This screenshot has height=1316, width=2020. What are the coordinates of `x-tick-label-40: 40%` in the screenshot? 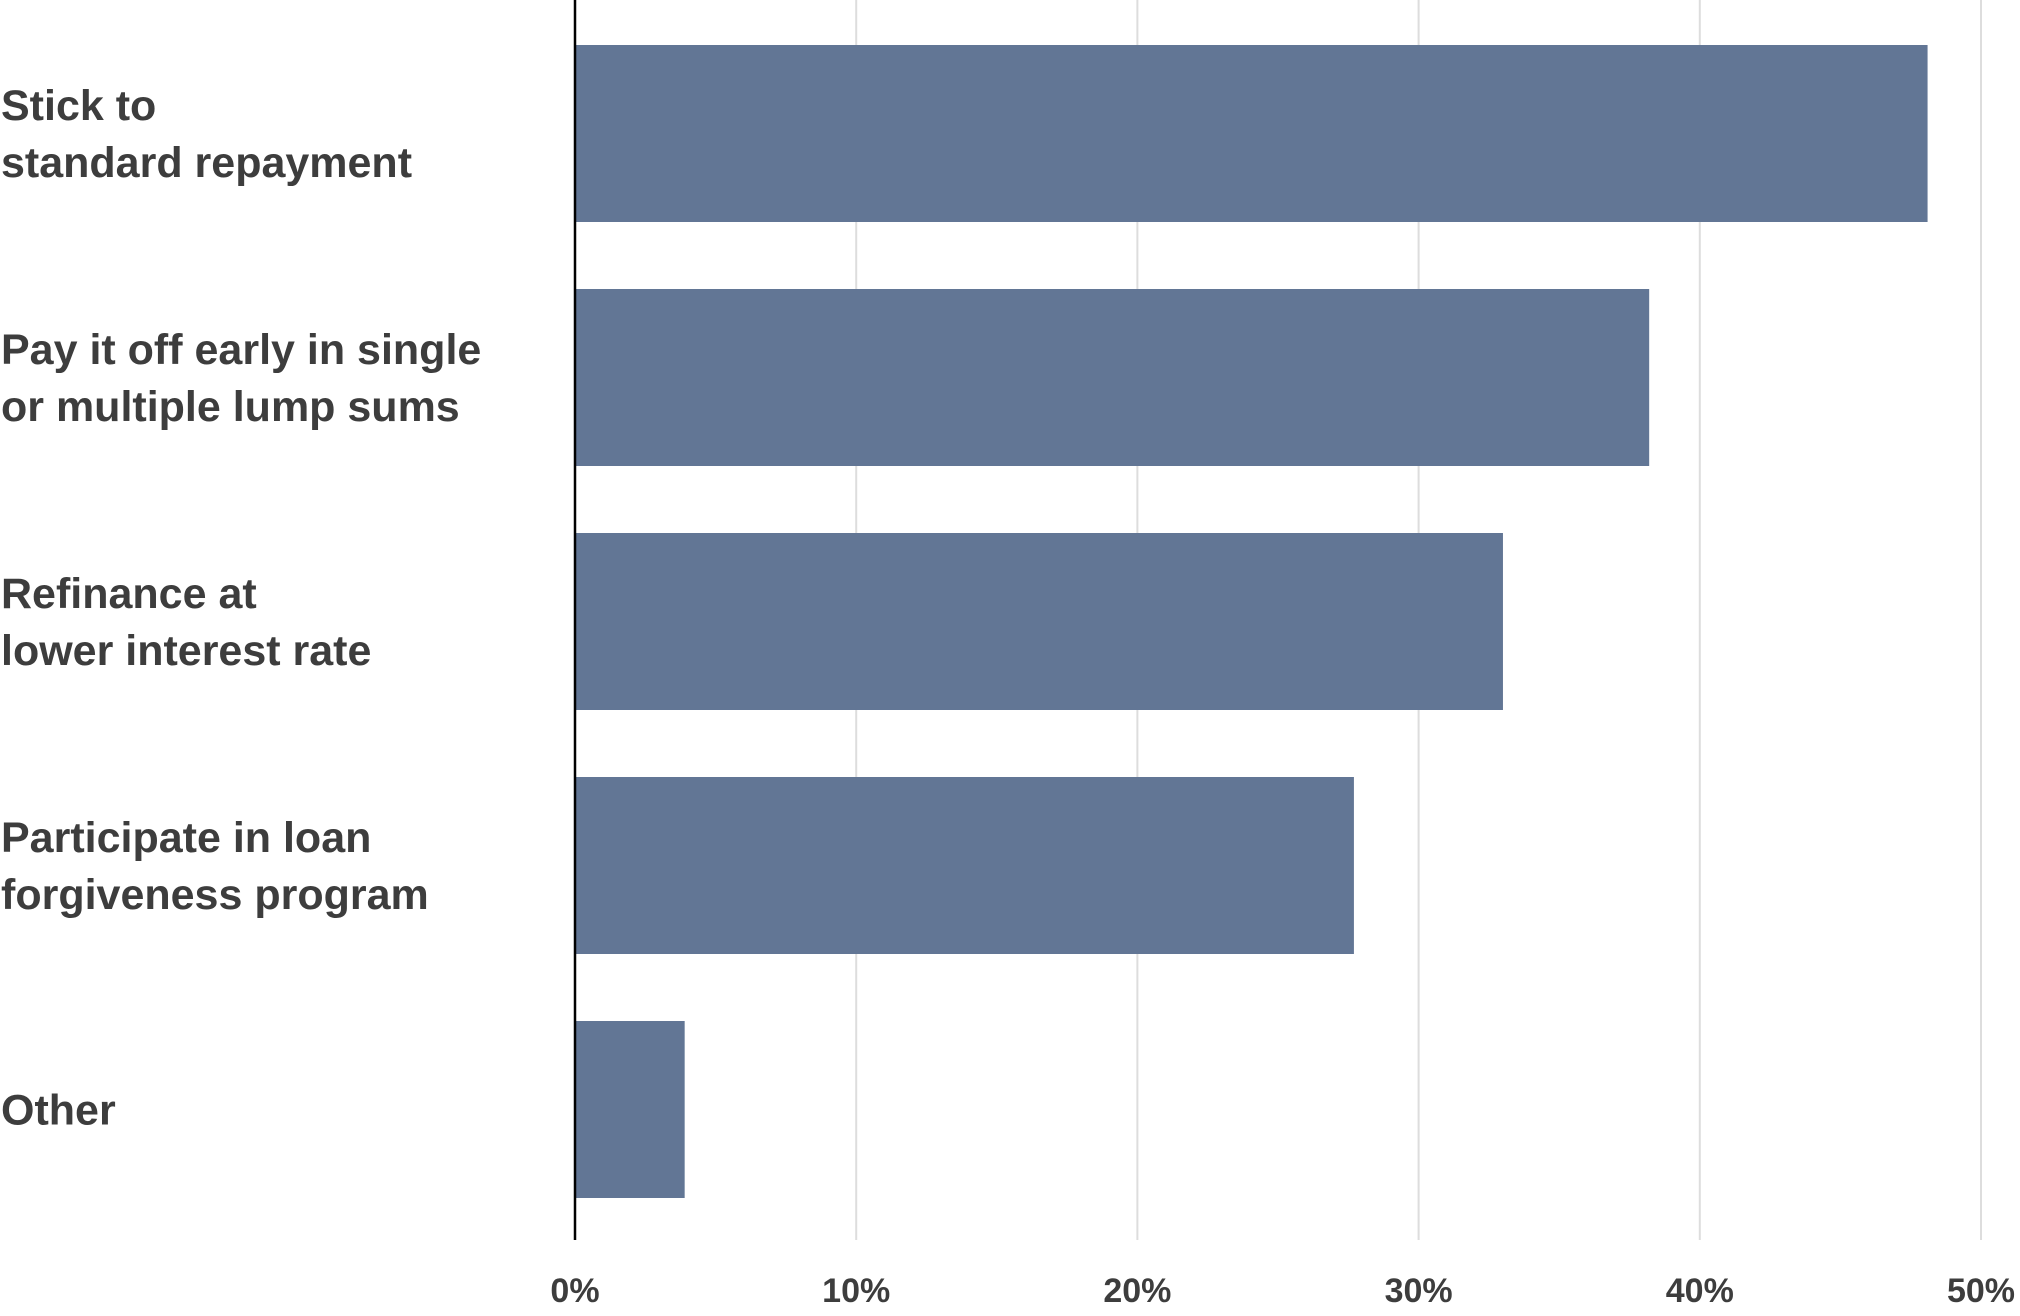 It's located at (1700, 1291).